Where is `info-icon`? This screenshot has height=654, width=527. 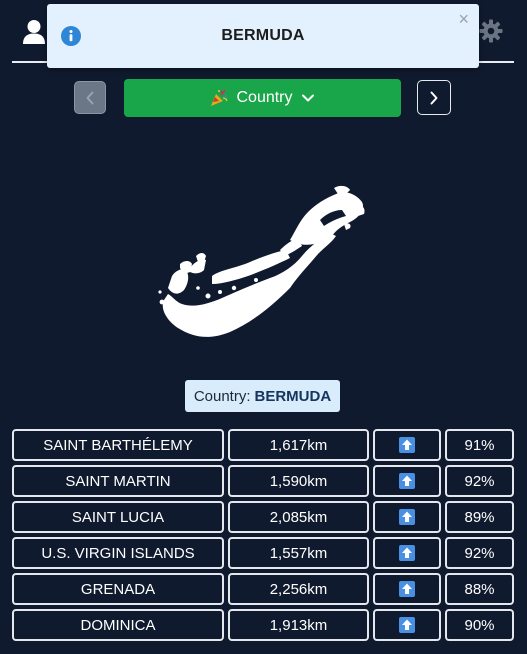 info-icon is located at coordinates (71, 36).